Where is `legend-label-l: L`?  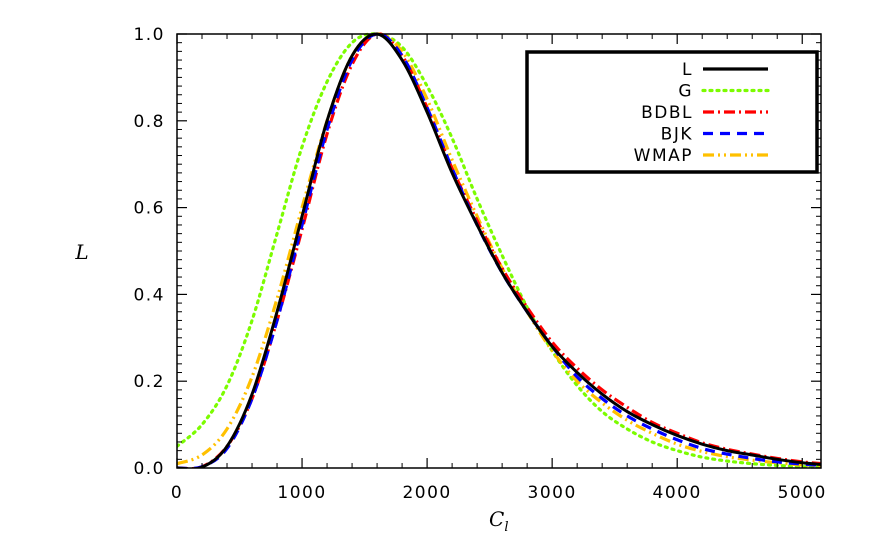
legend-label-l: L is located at coordinates (687, 70).